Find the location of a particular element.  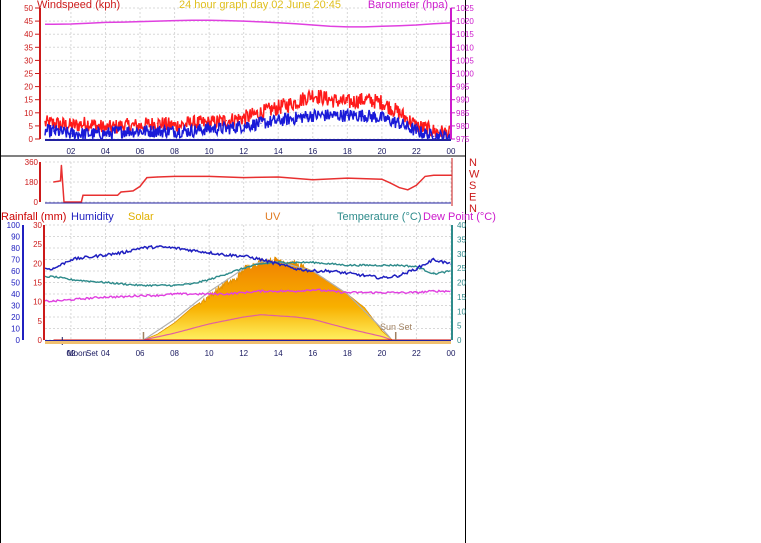

windspeed-gust-line is located at coordinates (248, 114).